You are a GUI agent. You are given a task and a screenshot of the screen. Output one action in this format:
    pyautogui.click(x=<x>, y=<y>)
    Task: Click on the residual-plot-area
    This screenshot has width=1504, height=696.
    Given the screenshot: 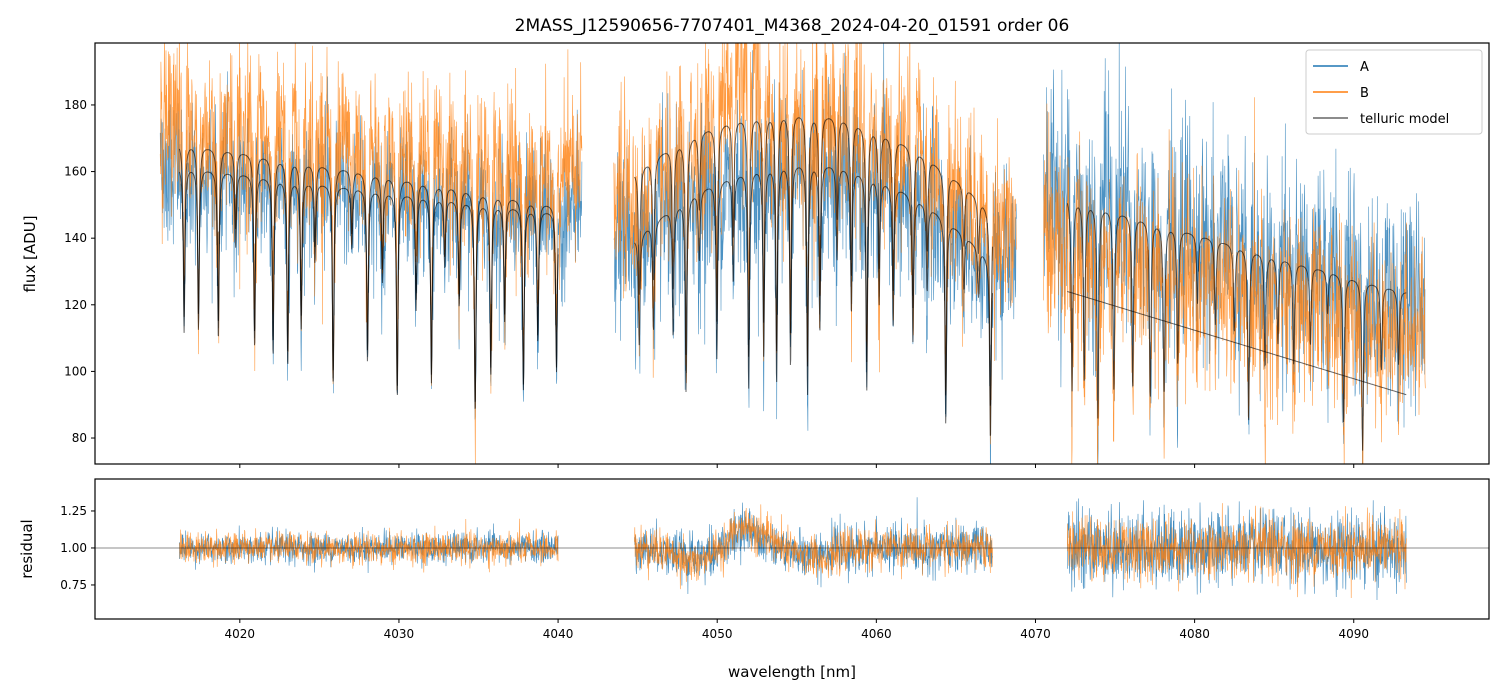 What is the action you would take?
    pyautogui.click(x=792, y=549)
    